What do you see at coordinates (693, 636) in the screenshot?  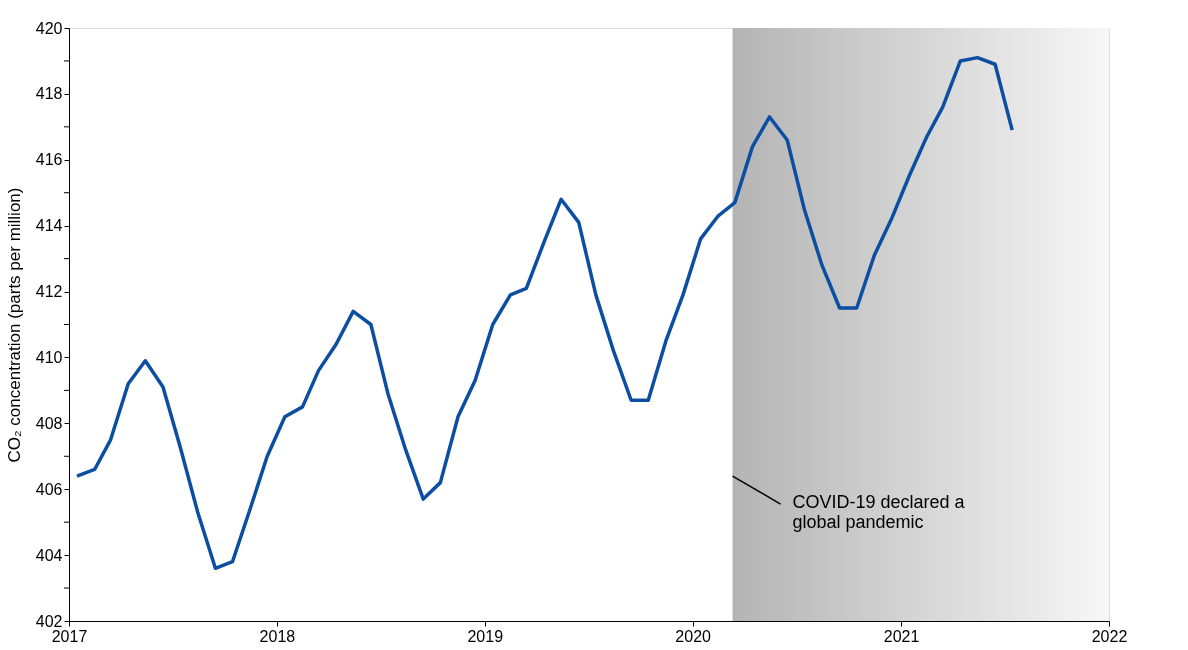 I see `x-tick-label: 2020` at bounding box center [693, 636].